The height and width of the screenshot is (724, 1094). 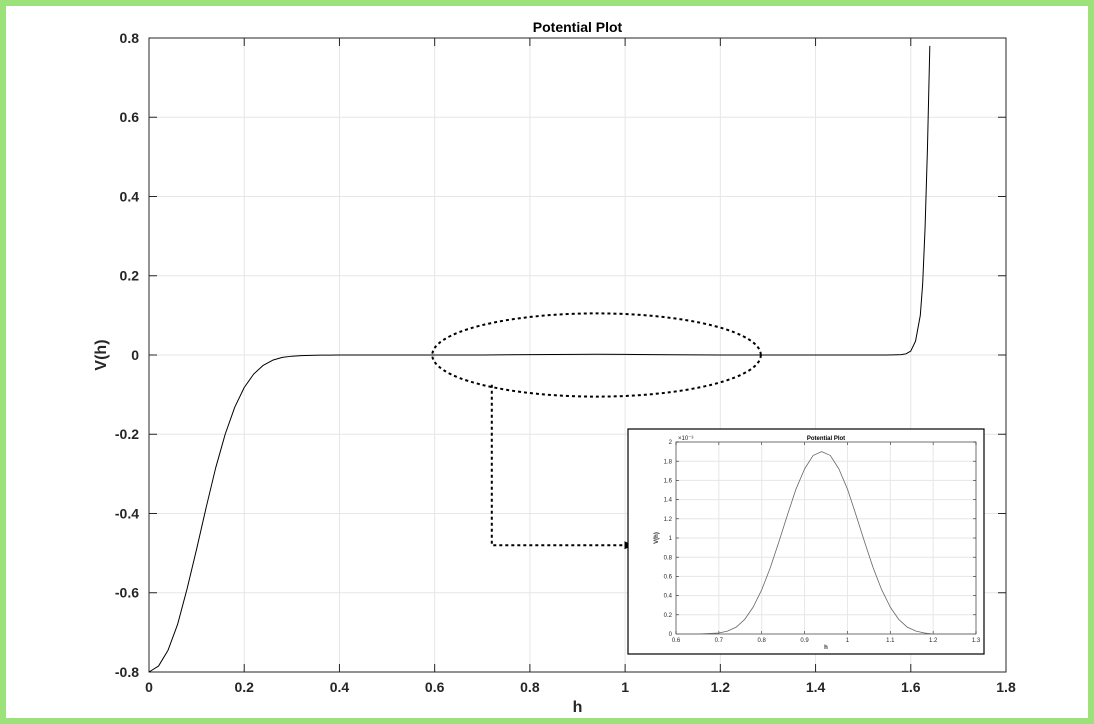 I want to click on zoom-ellipse, so click(x=596, y=355).